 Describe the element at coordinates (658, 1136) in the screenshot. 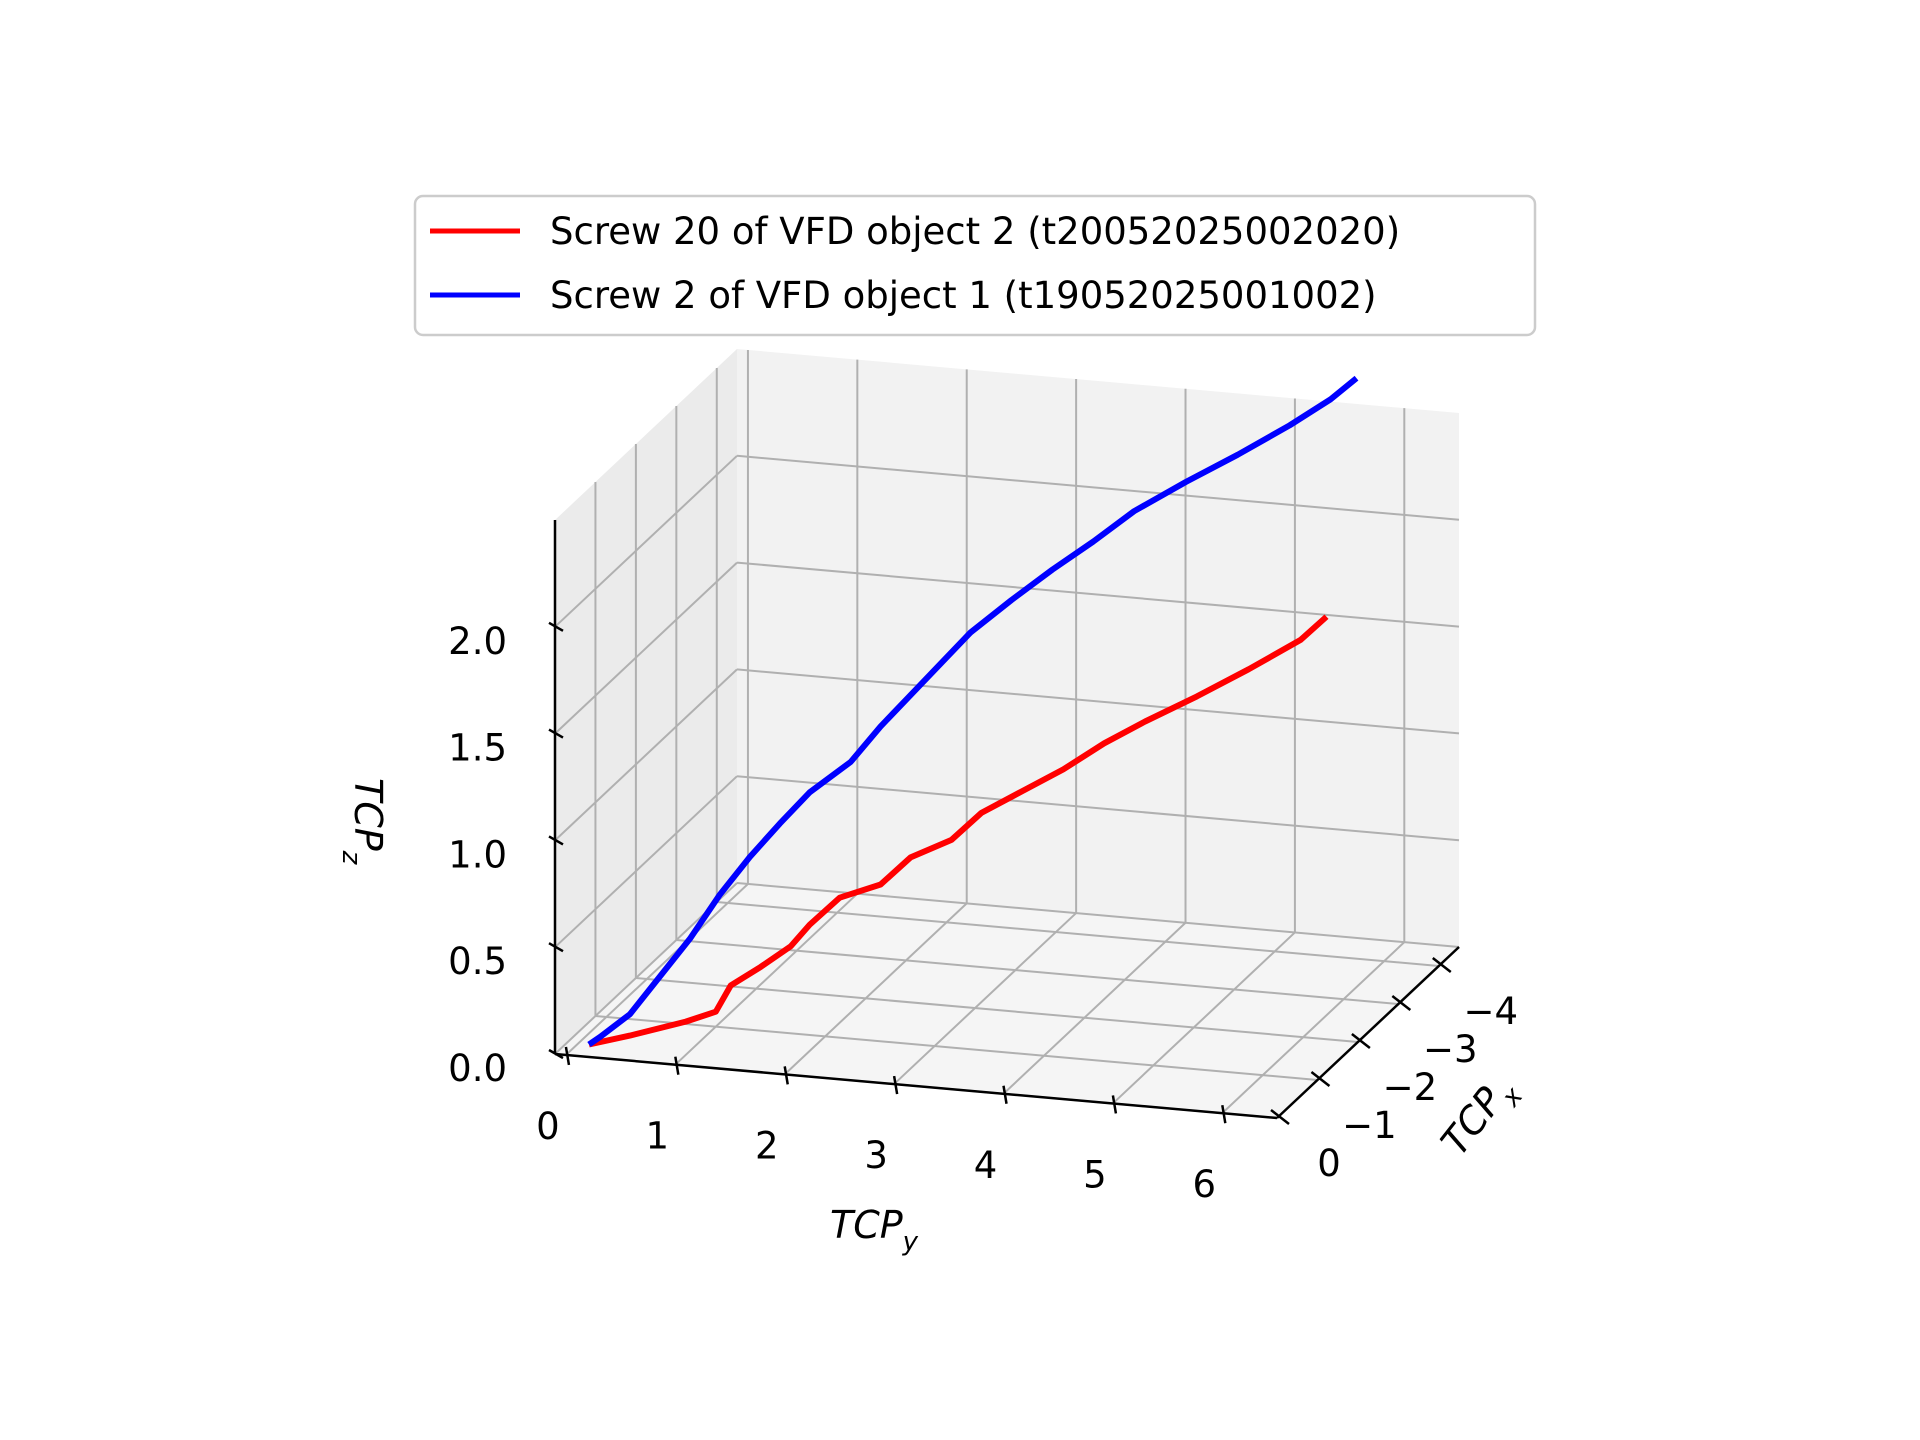

I see `y-tick-label: 1` at that location.